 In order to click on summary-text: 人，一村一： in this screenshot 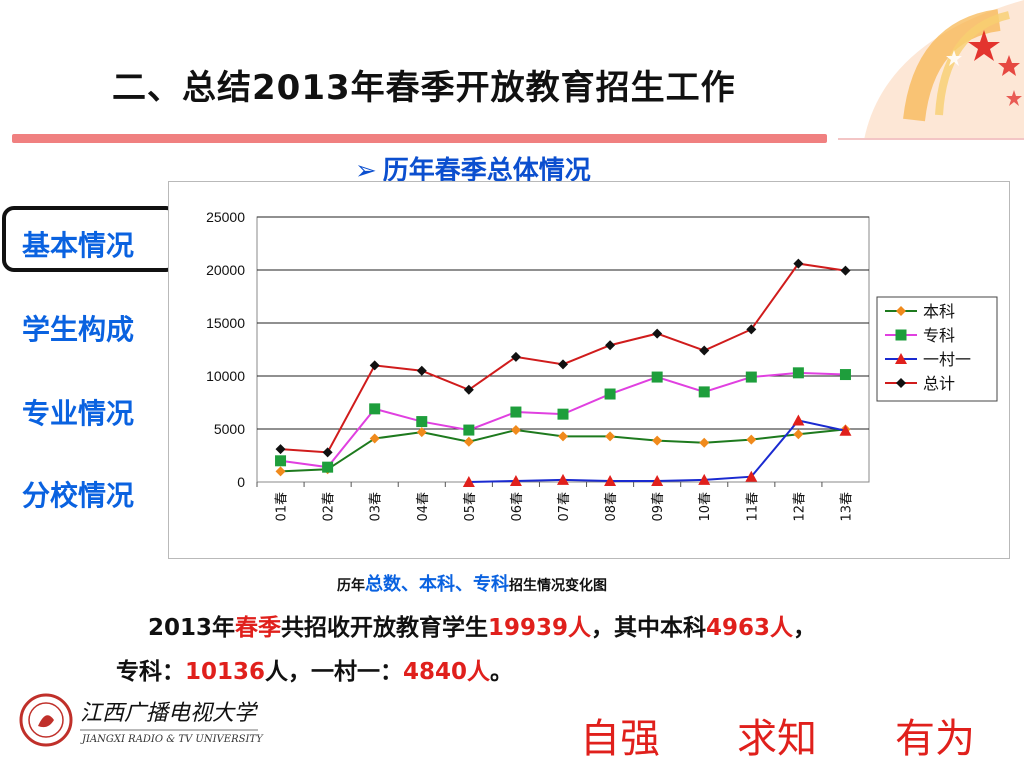, I will do `click(334, 672)`.